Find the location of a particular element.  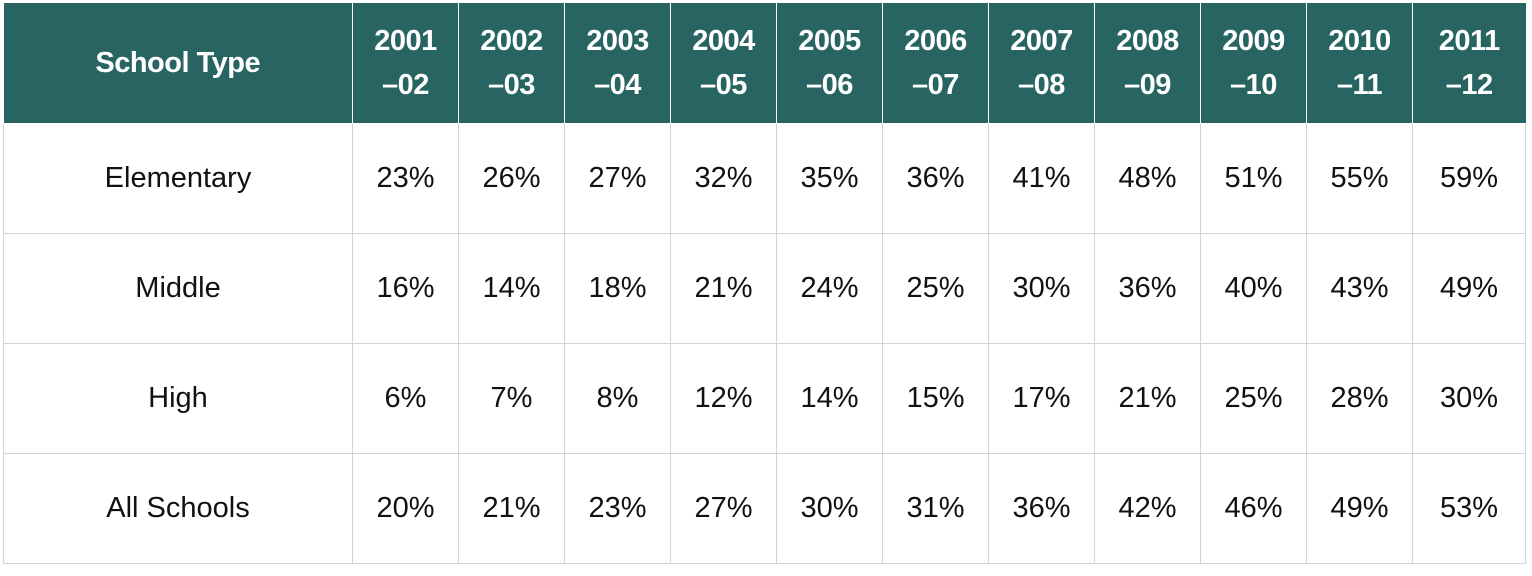

header-year: 2003 –04 is located at coordinates (617, 63).